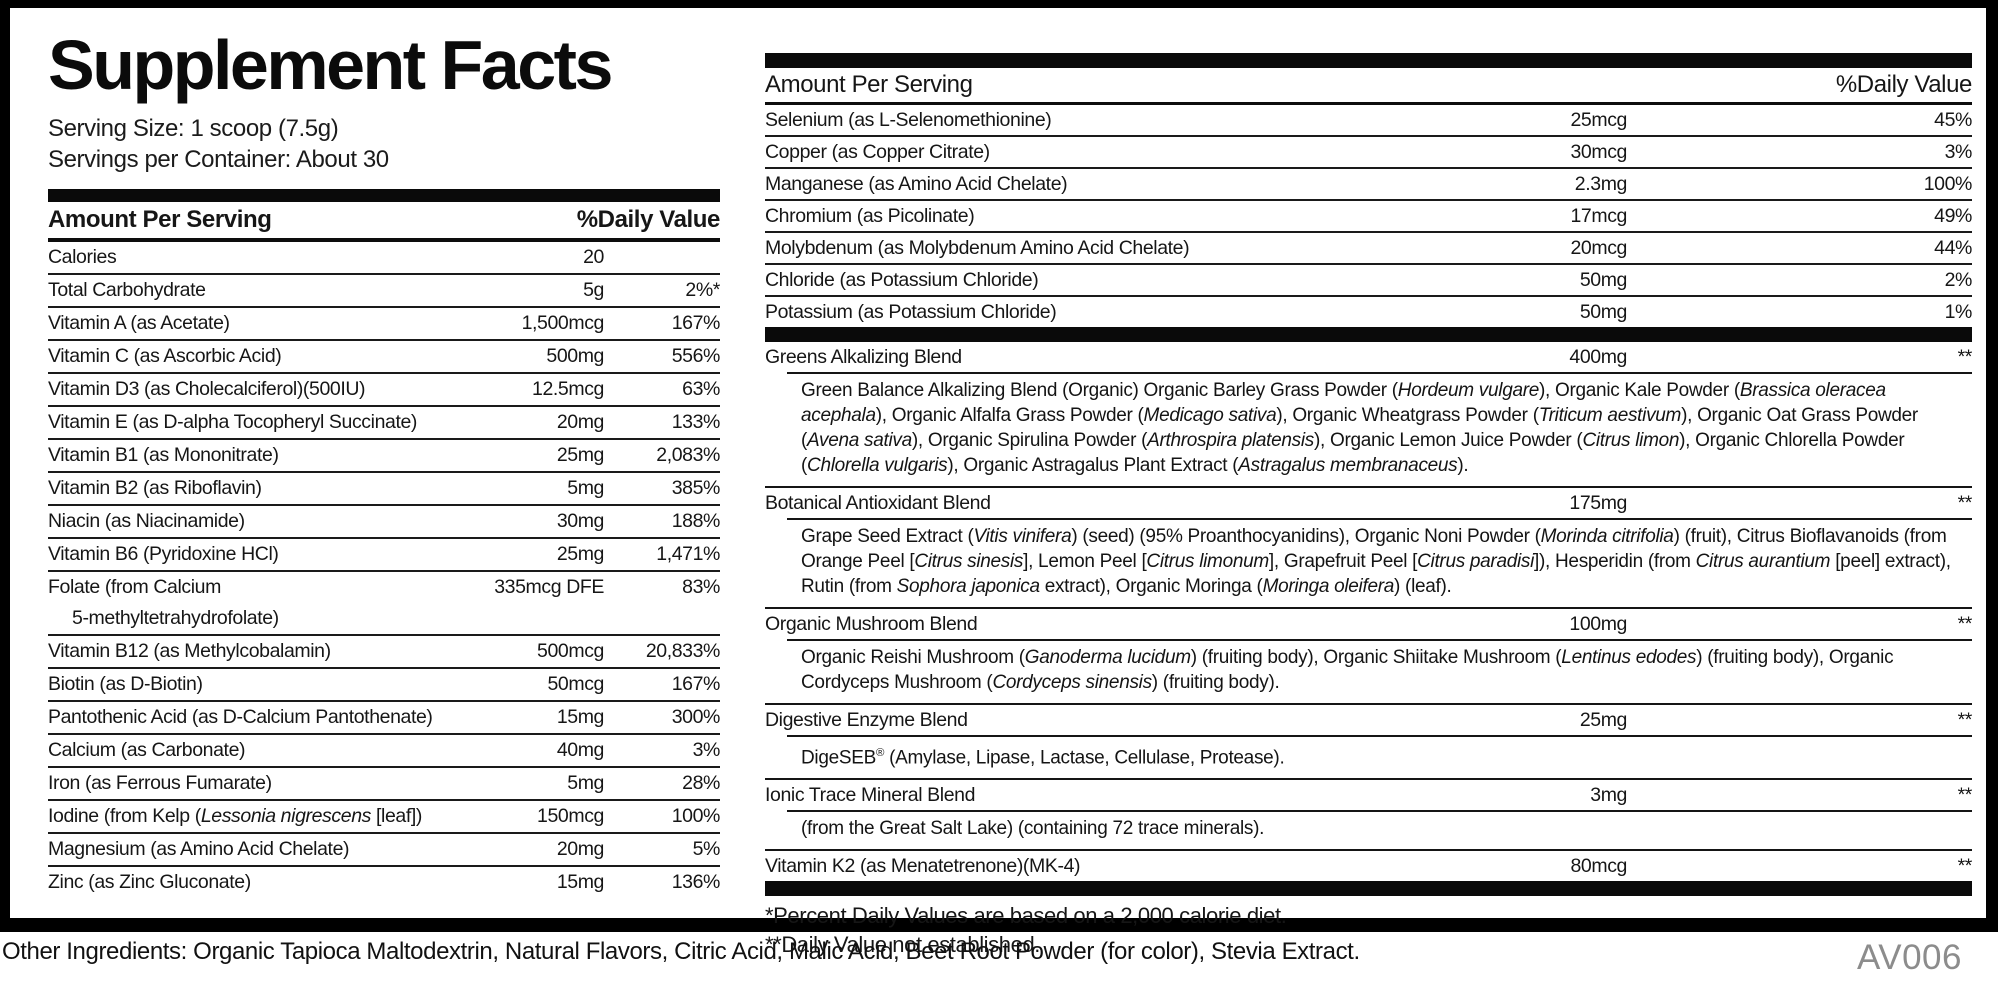 The image size is (2000, 982). Describe the element at coordinates (218, 160) in the screenshot. I see `servings-per-container: Servings per Container: About 30` at that location.